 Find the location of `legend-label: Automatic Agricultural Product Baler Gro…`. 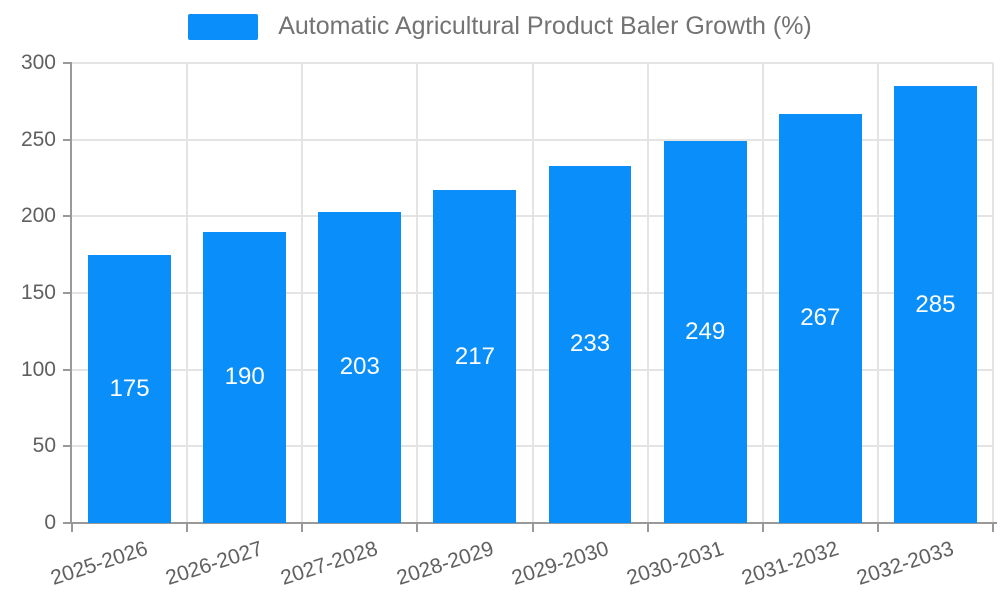

legend-label: Automatic Agricultural Product Baler Gro… is located at coordinates (545, 26).